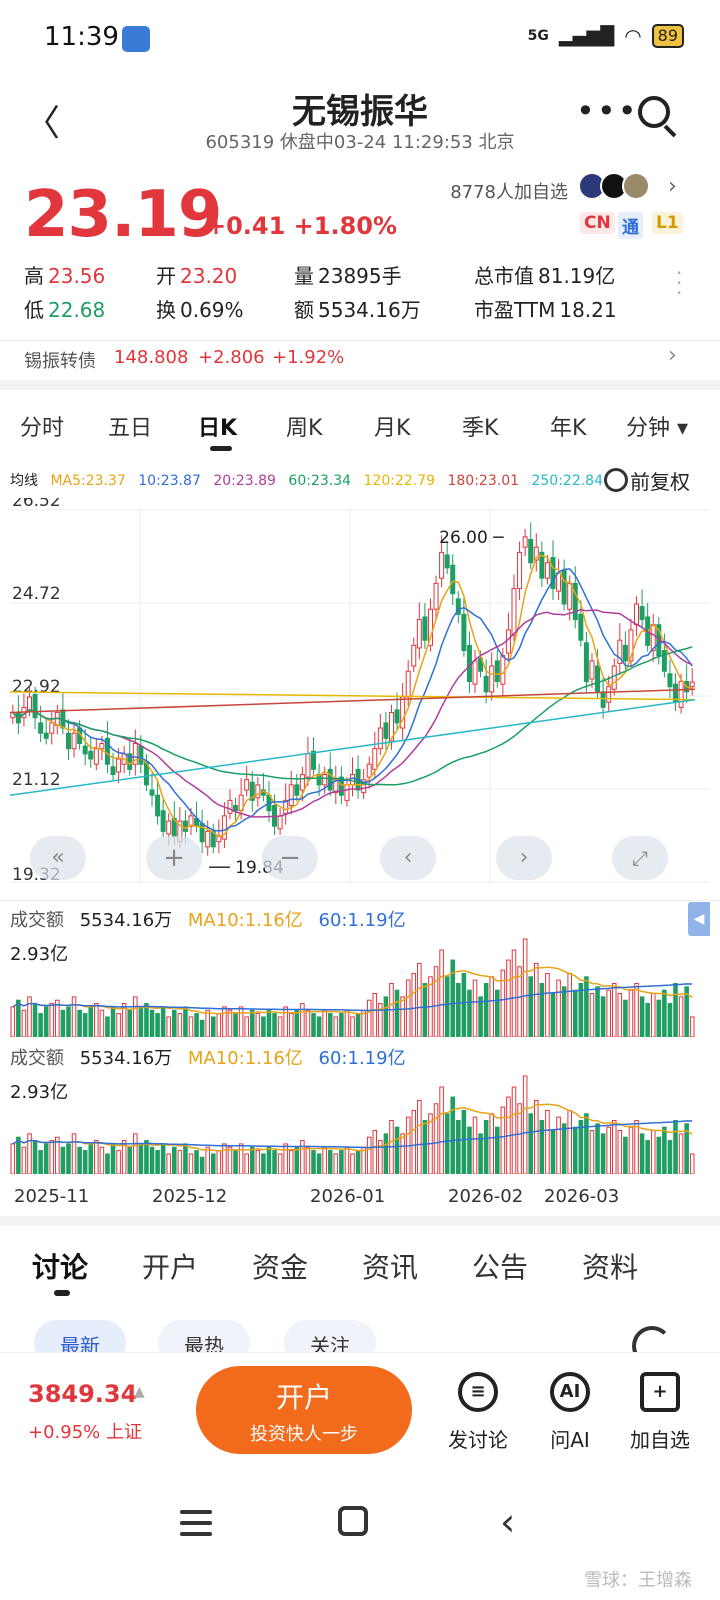 The width and height of the screenshot is (720, 1600). What do you see at coordinates (360, 35) in the screenshot?
I see `status-bar: 11:39 5G ▂▄▆█ ◠ 89` at bounding box center [360, 35].